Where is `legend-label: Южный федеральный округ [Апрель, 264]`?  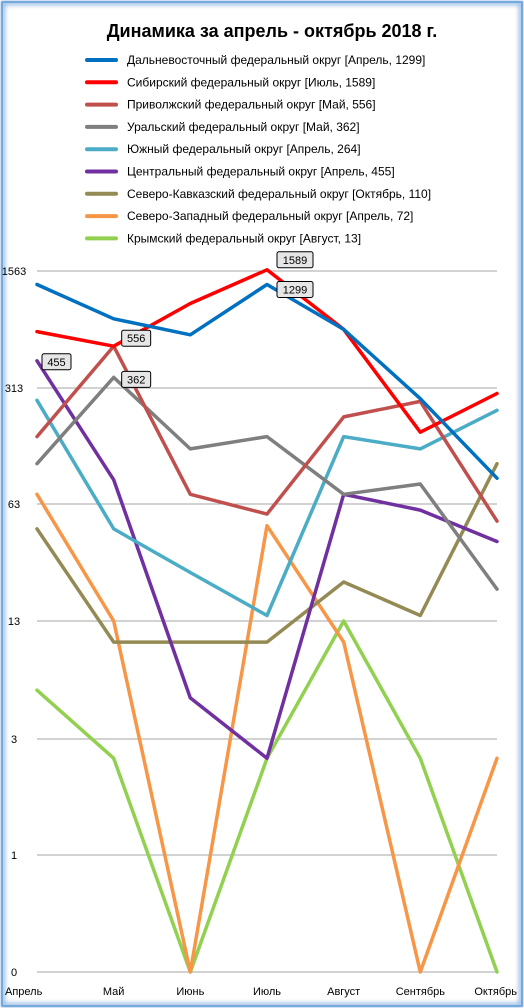
legend-label: Южный федеральный округ [Апрель, 264] is located at coordinates (244, 149).